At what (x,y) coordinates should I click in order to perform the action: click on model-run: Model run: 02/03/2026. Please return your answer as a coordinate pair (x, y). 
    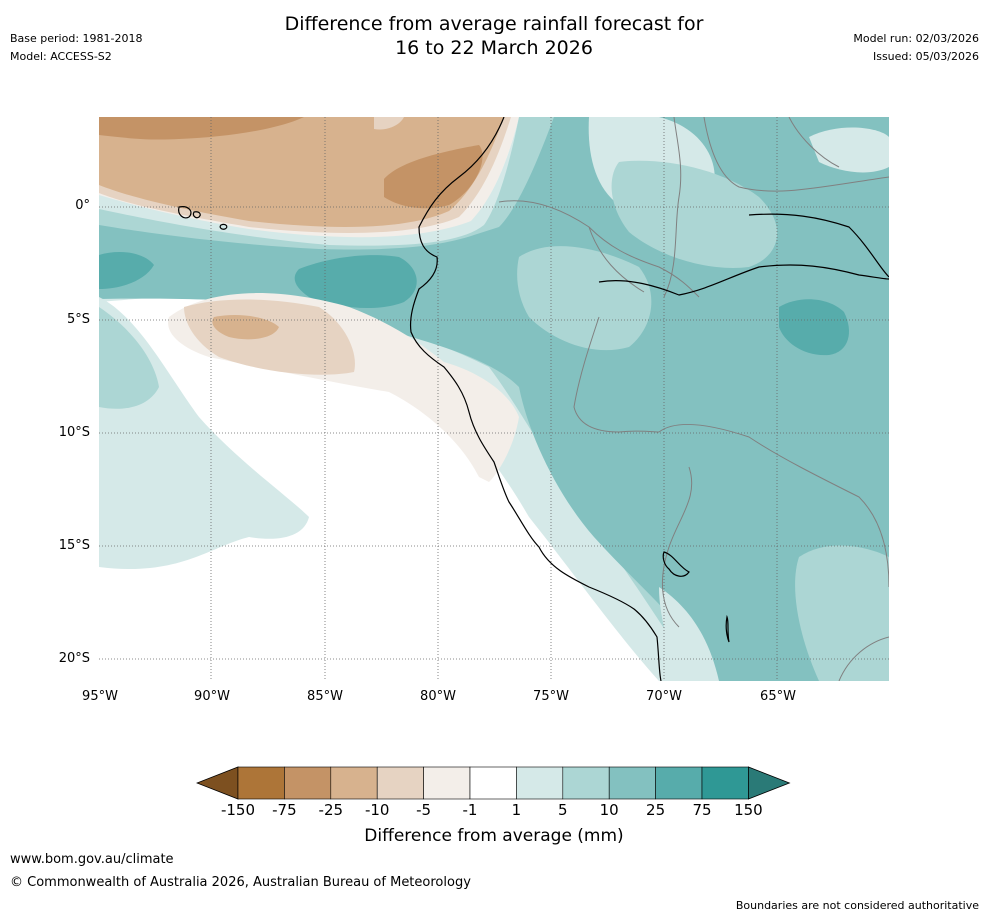
    Looking at the image, I should click on (916, 38).